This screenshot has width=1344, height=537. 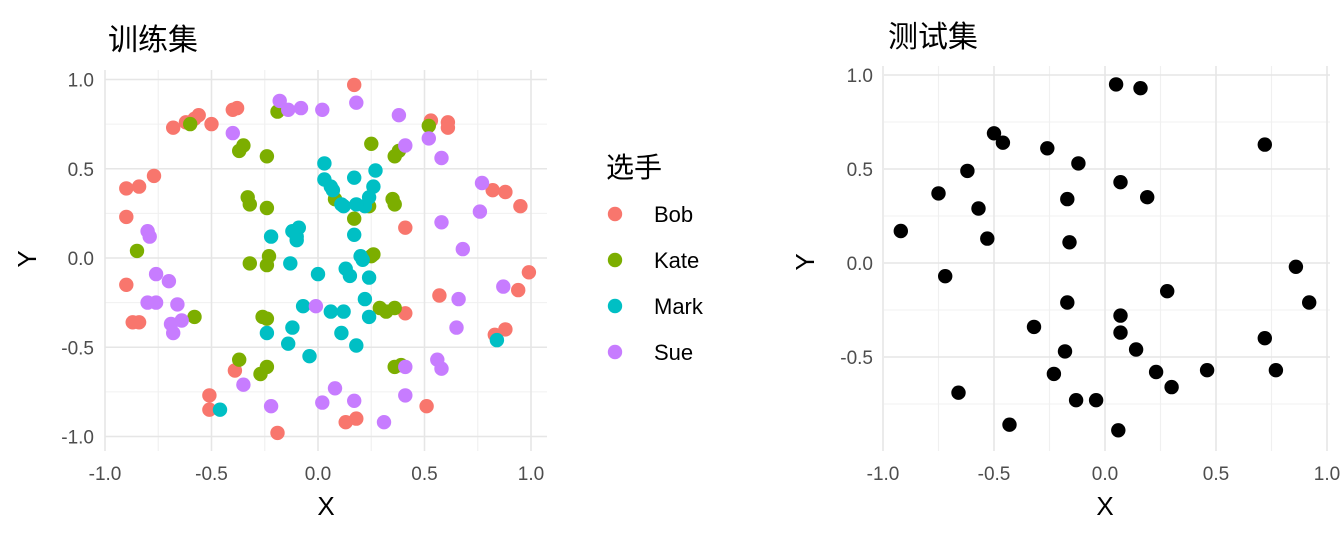 I want to click on test-x-ticks: -1.0 -0.5 0.0 0.5 1.0, so click(x=1104, y=474).